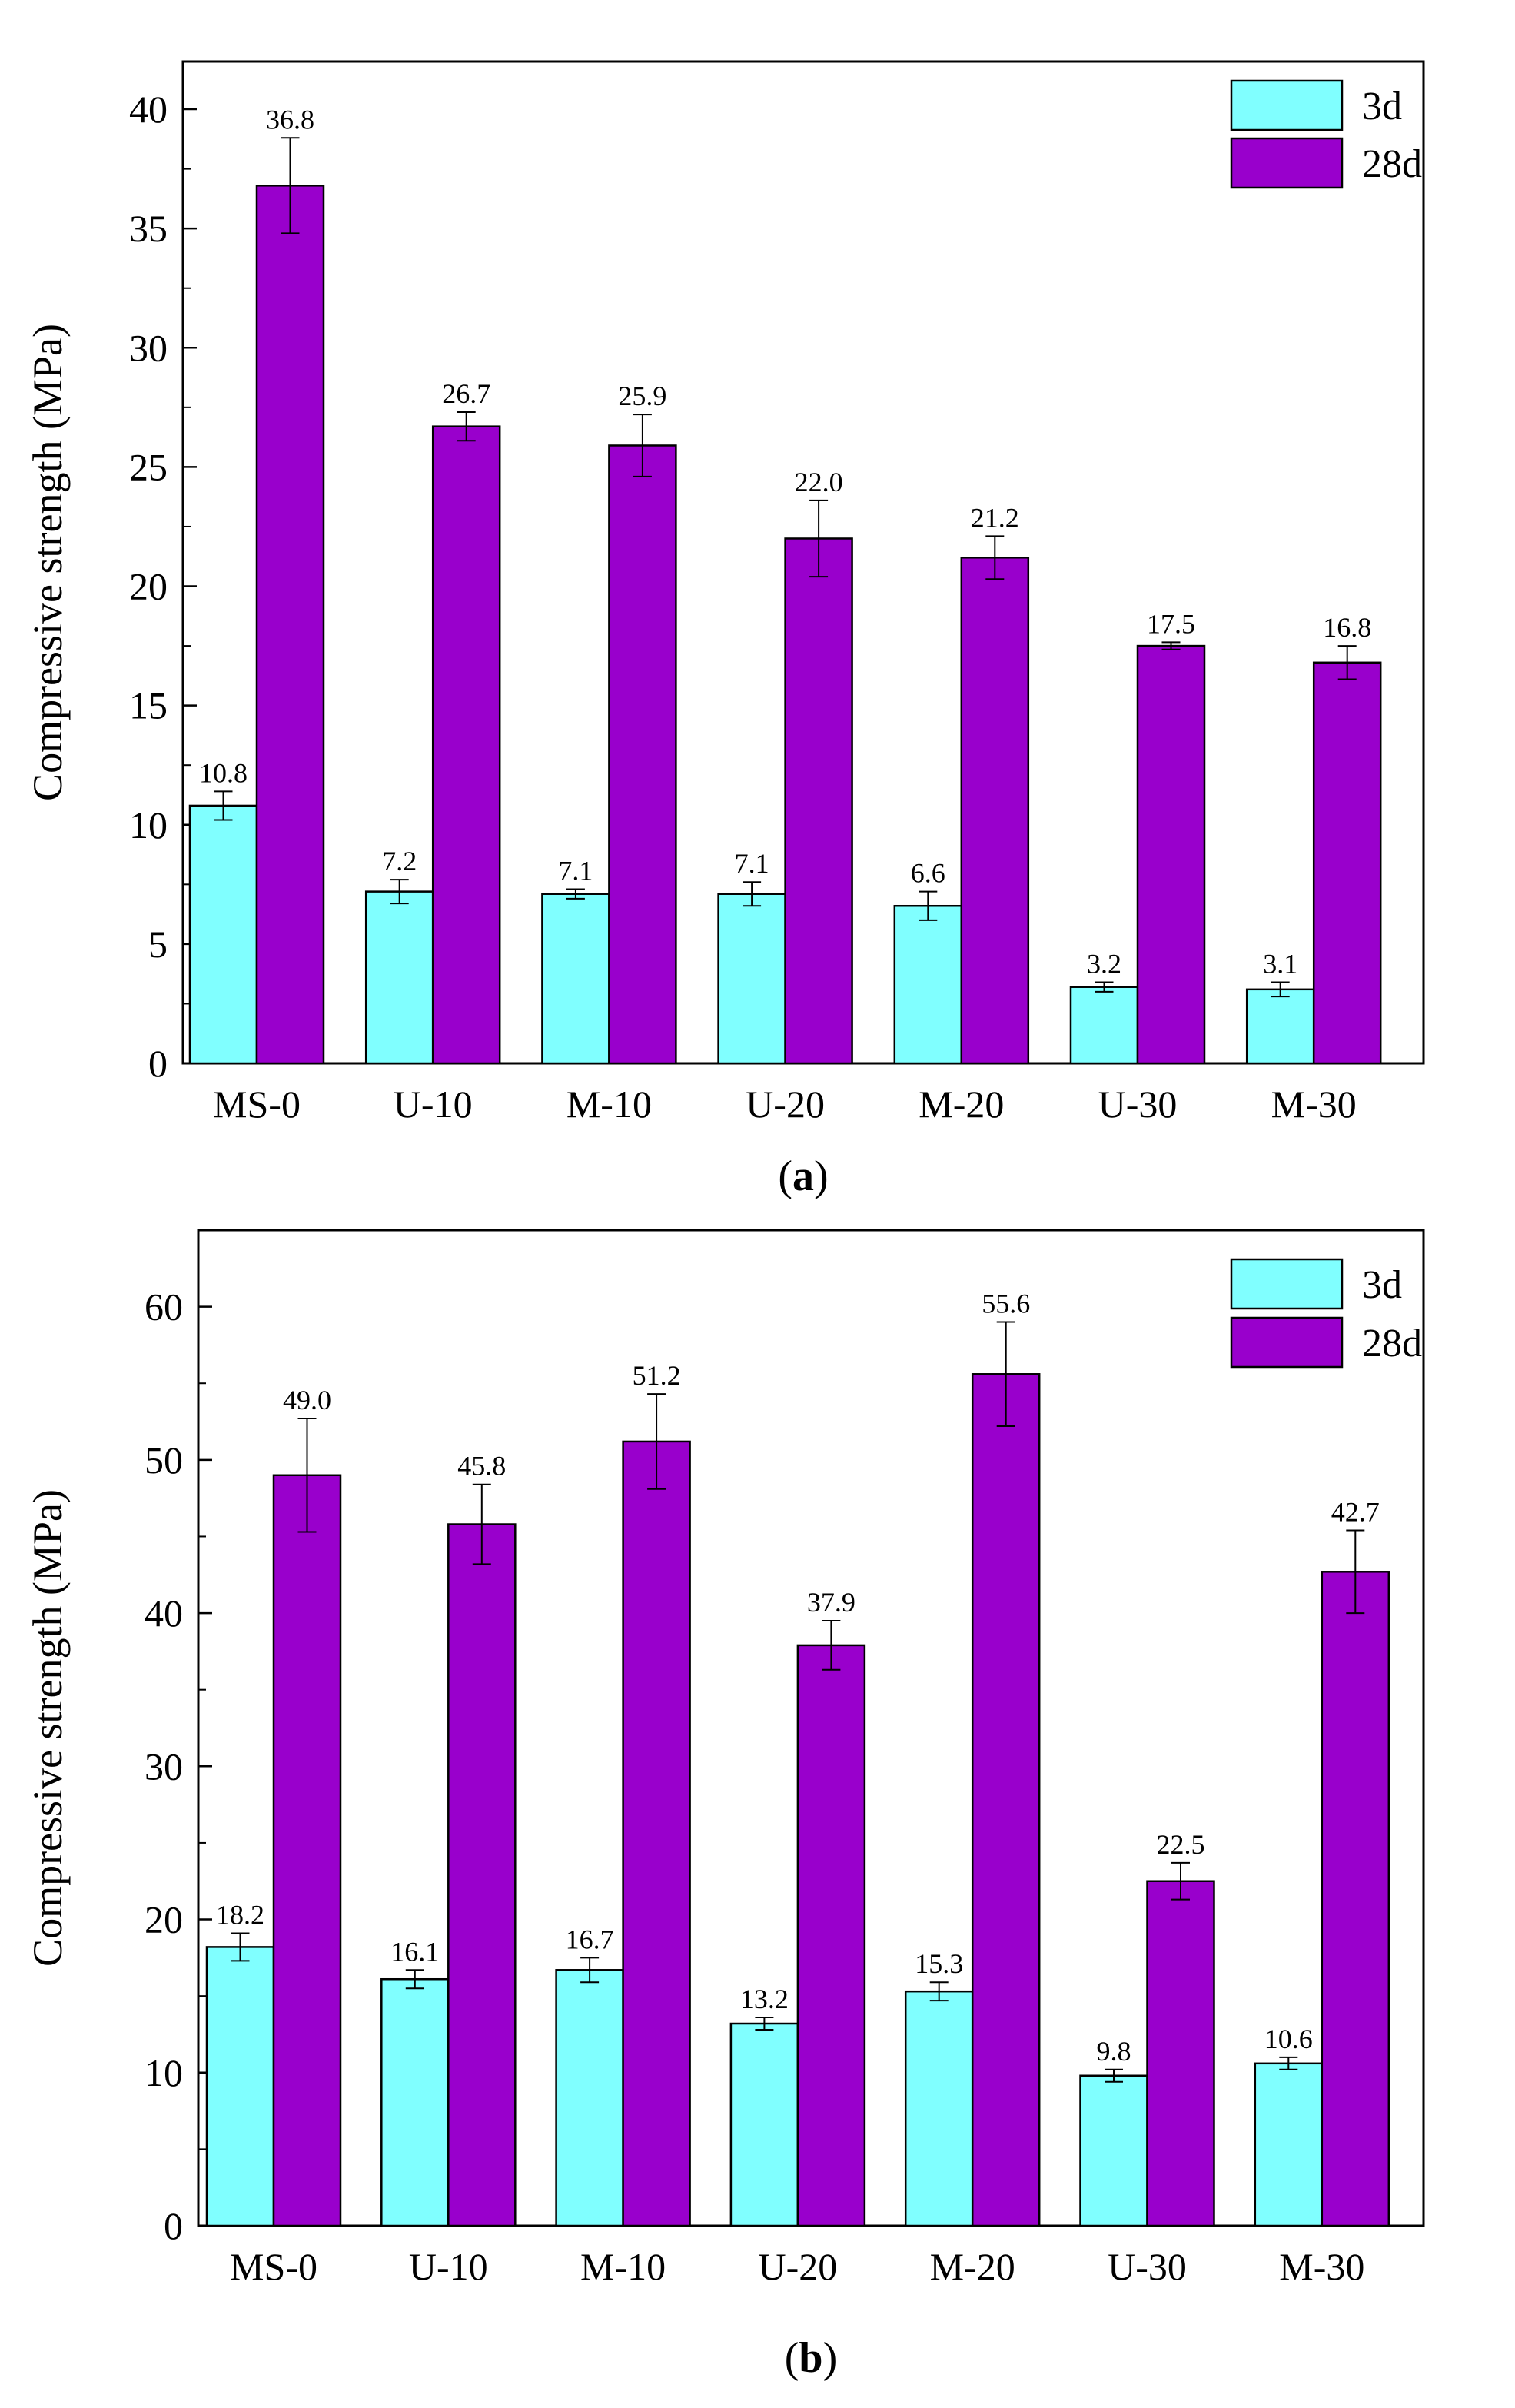 The height and width of the screenshot is (2408, 1515). Describe the element at coordinates (928, 873) in the screenshot. I see `data-label: 6.6` at that location.